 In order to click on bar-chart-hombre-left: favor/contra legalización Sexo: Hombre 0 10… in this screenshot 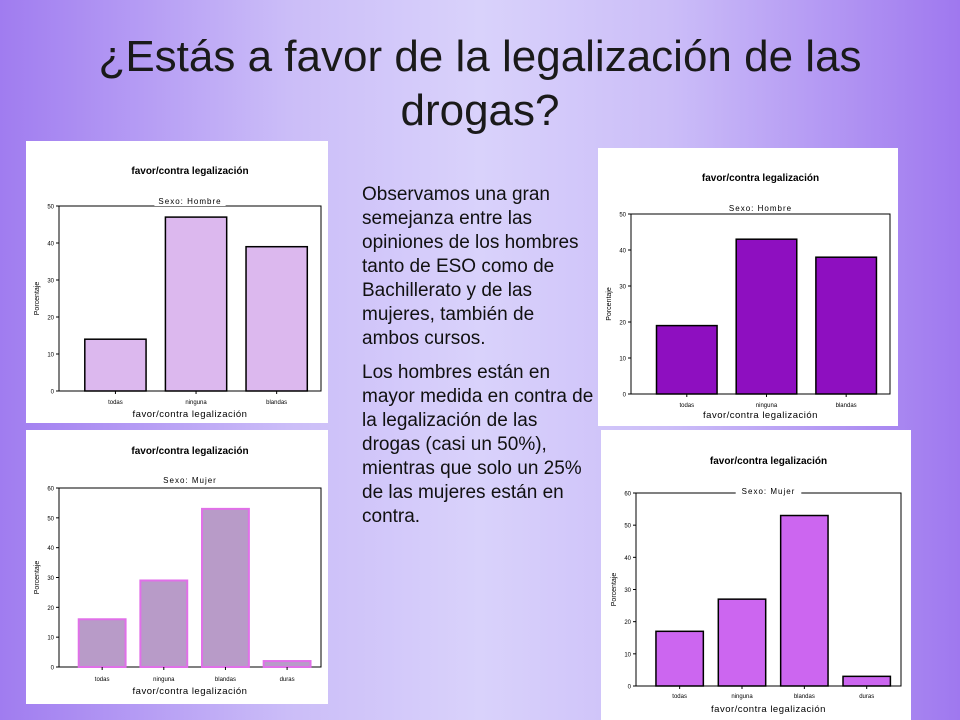, I will do `click(178, 293)`.